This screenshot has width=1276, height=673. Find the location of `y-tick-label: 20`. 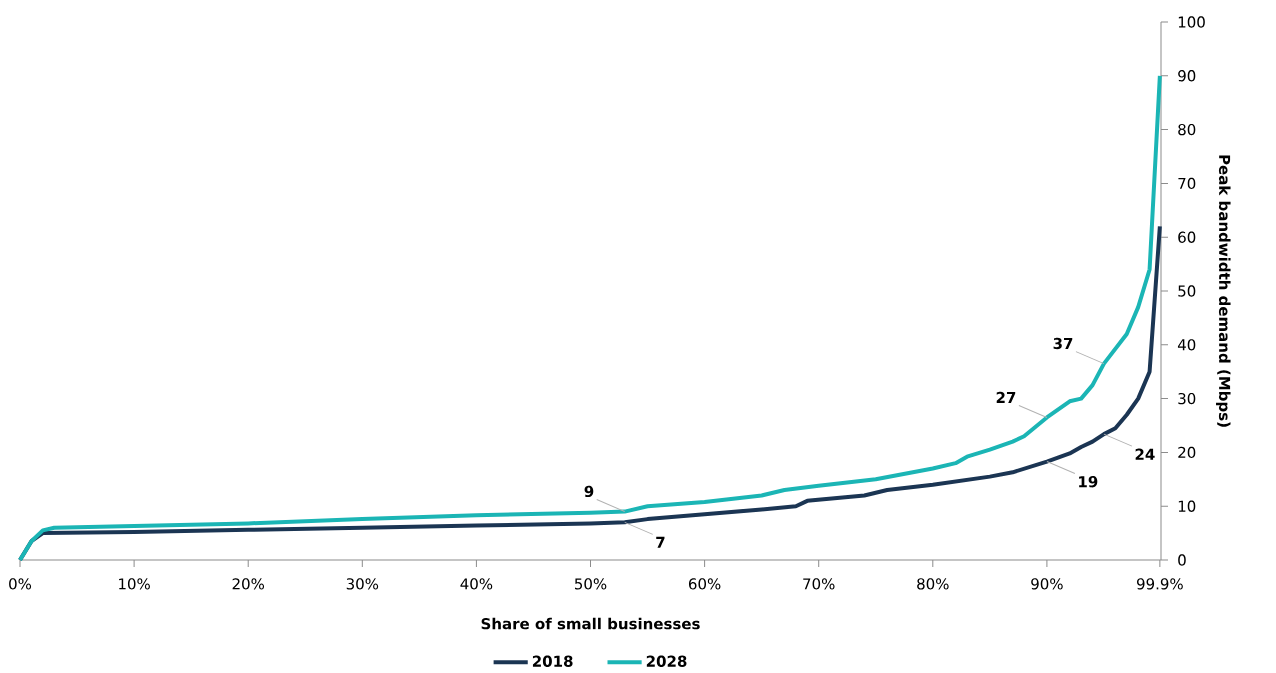

y-tick-label: 20 is located at coordinates (1187, 452).